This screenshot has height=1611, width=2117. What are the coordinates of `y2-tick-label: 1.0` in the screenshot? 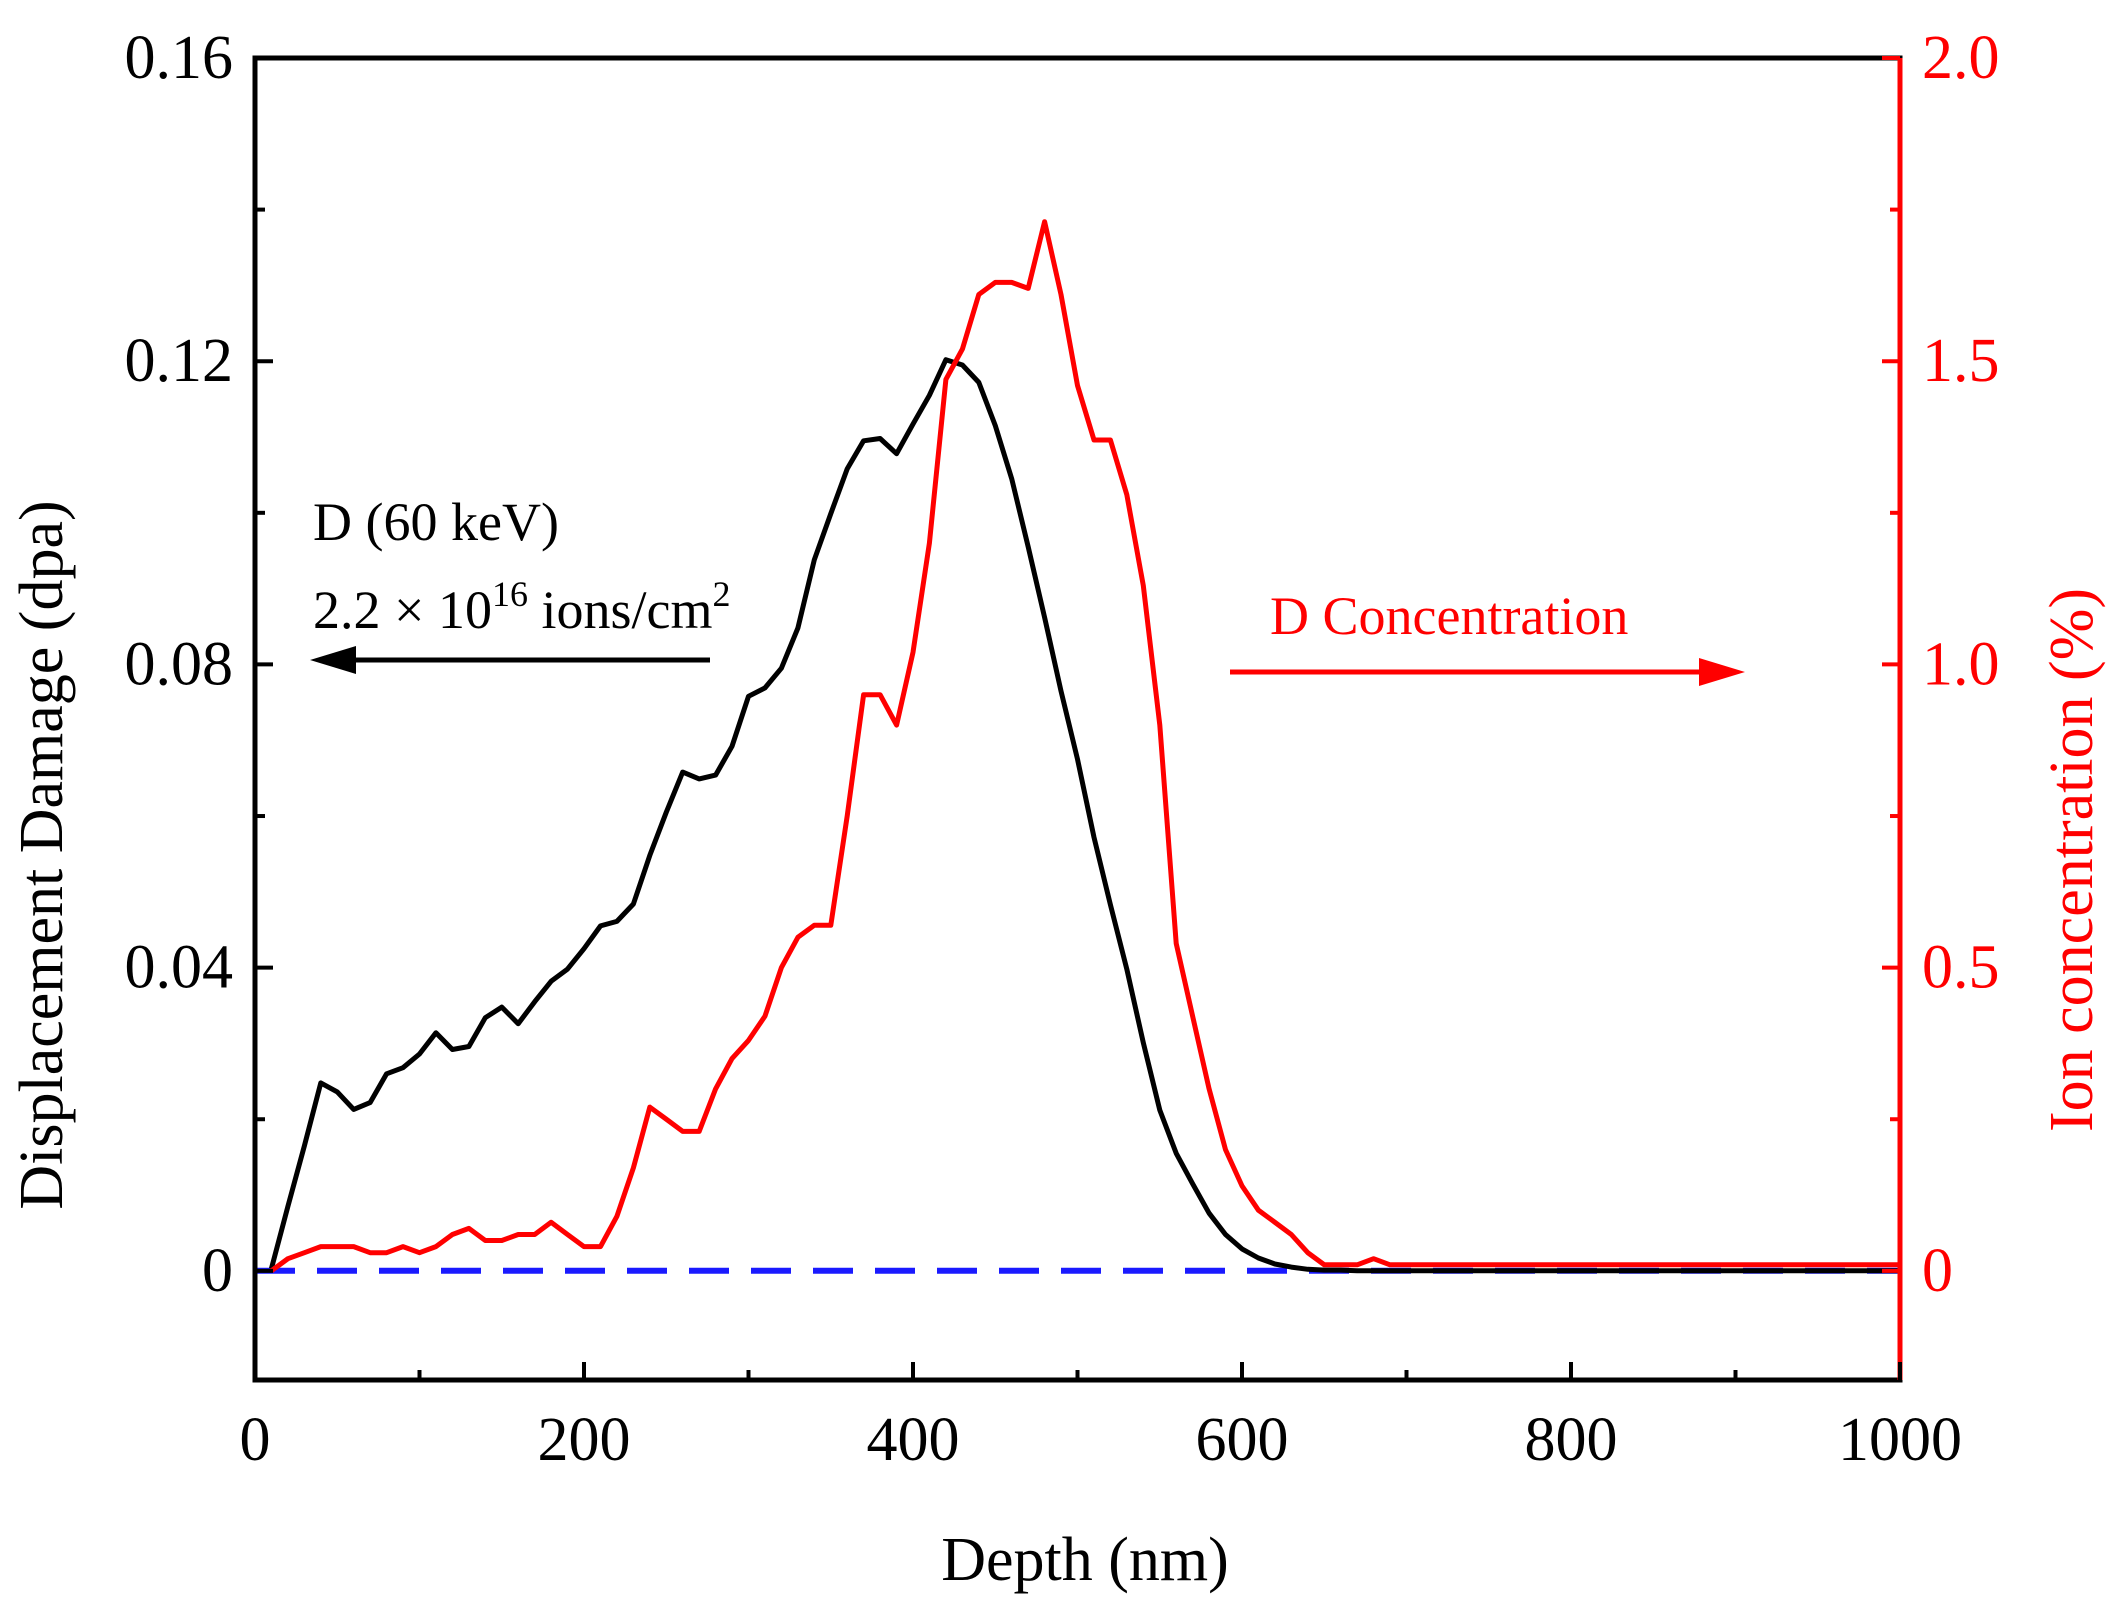 It's located at (1961, 664).